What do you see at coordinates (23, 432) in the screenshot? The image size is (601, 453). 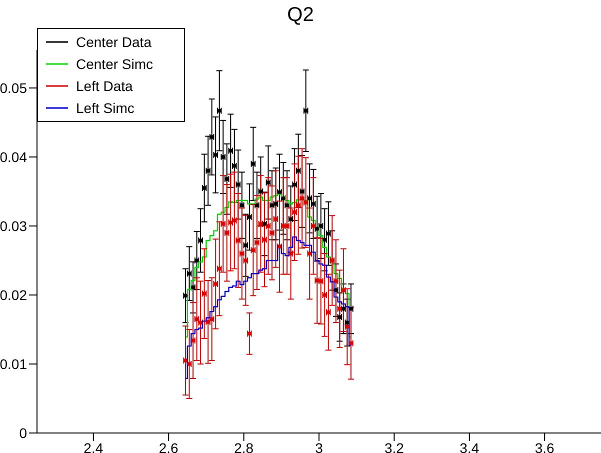 I see `y-tick-label: 0` at bounding box center [23, 432].